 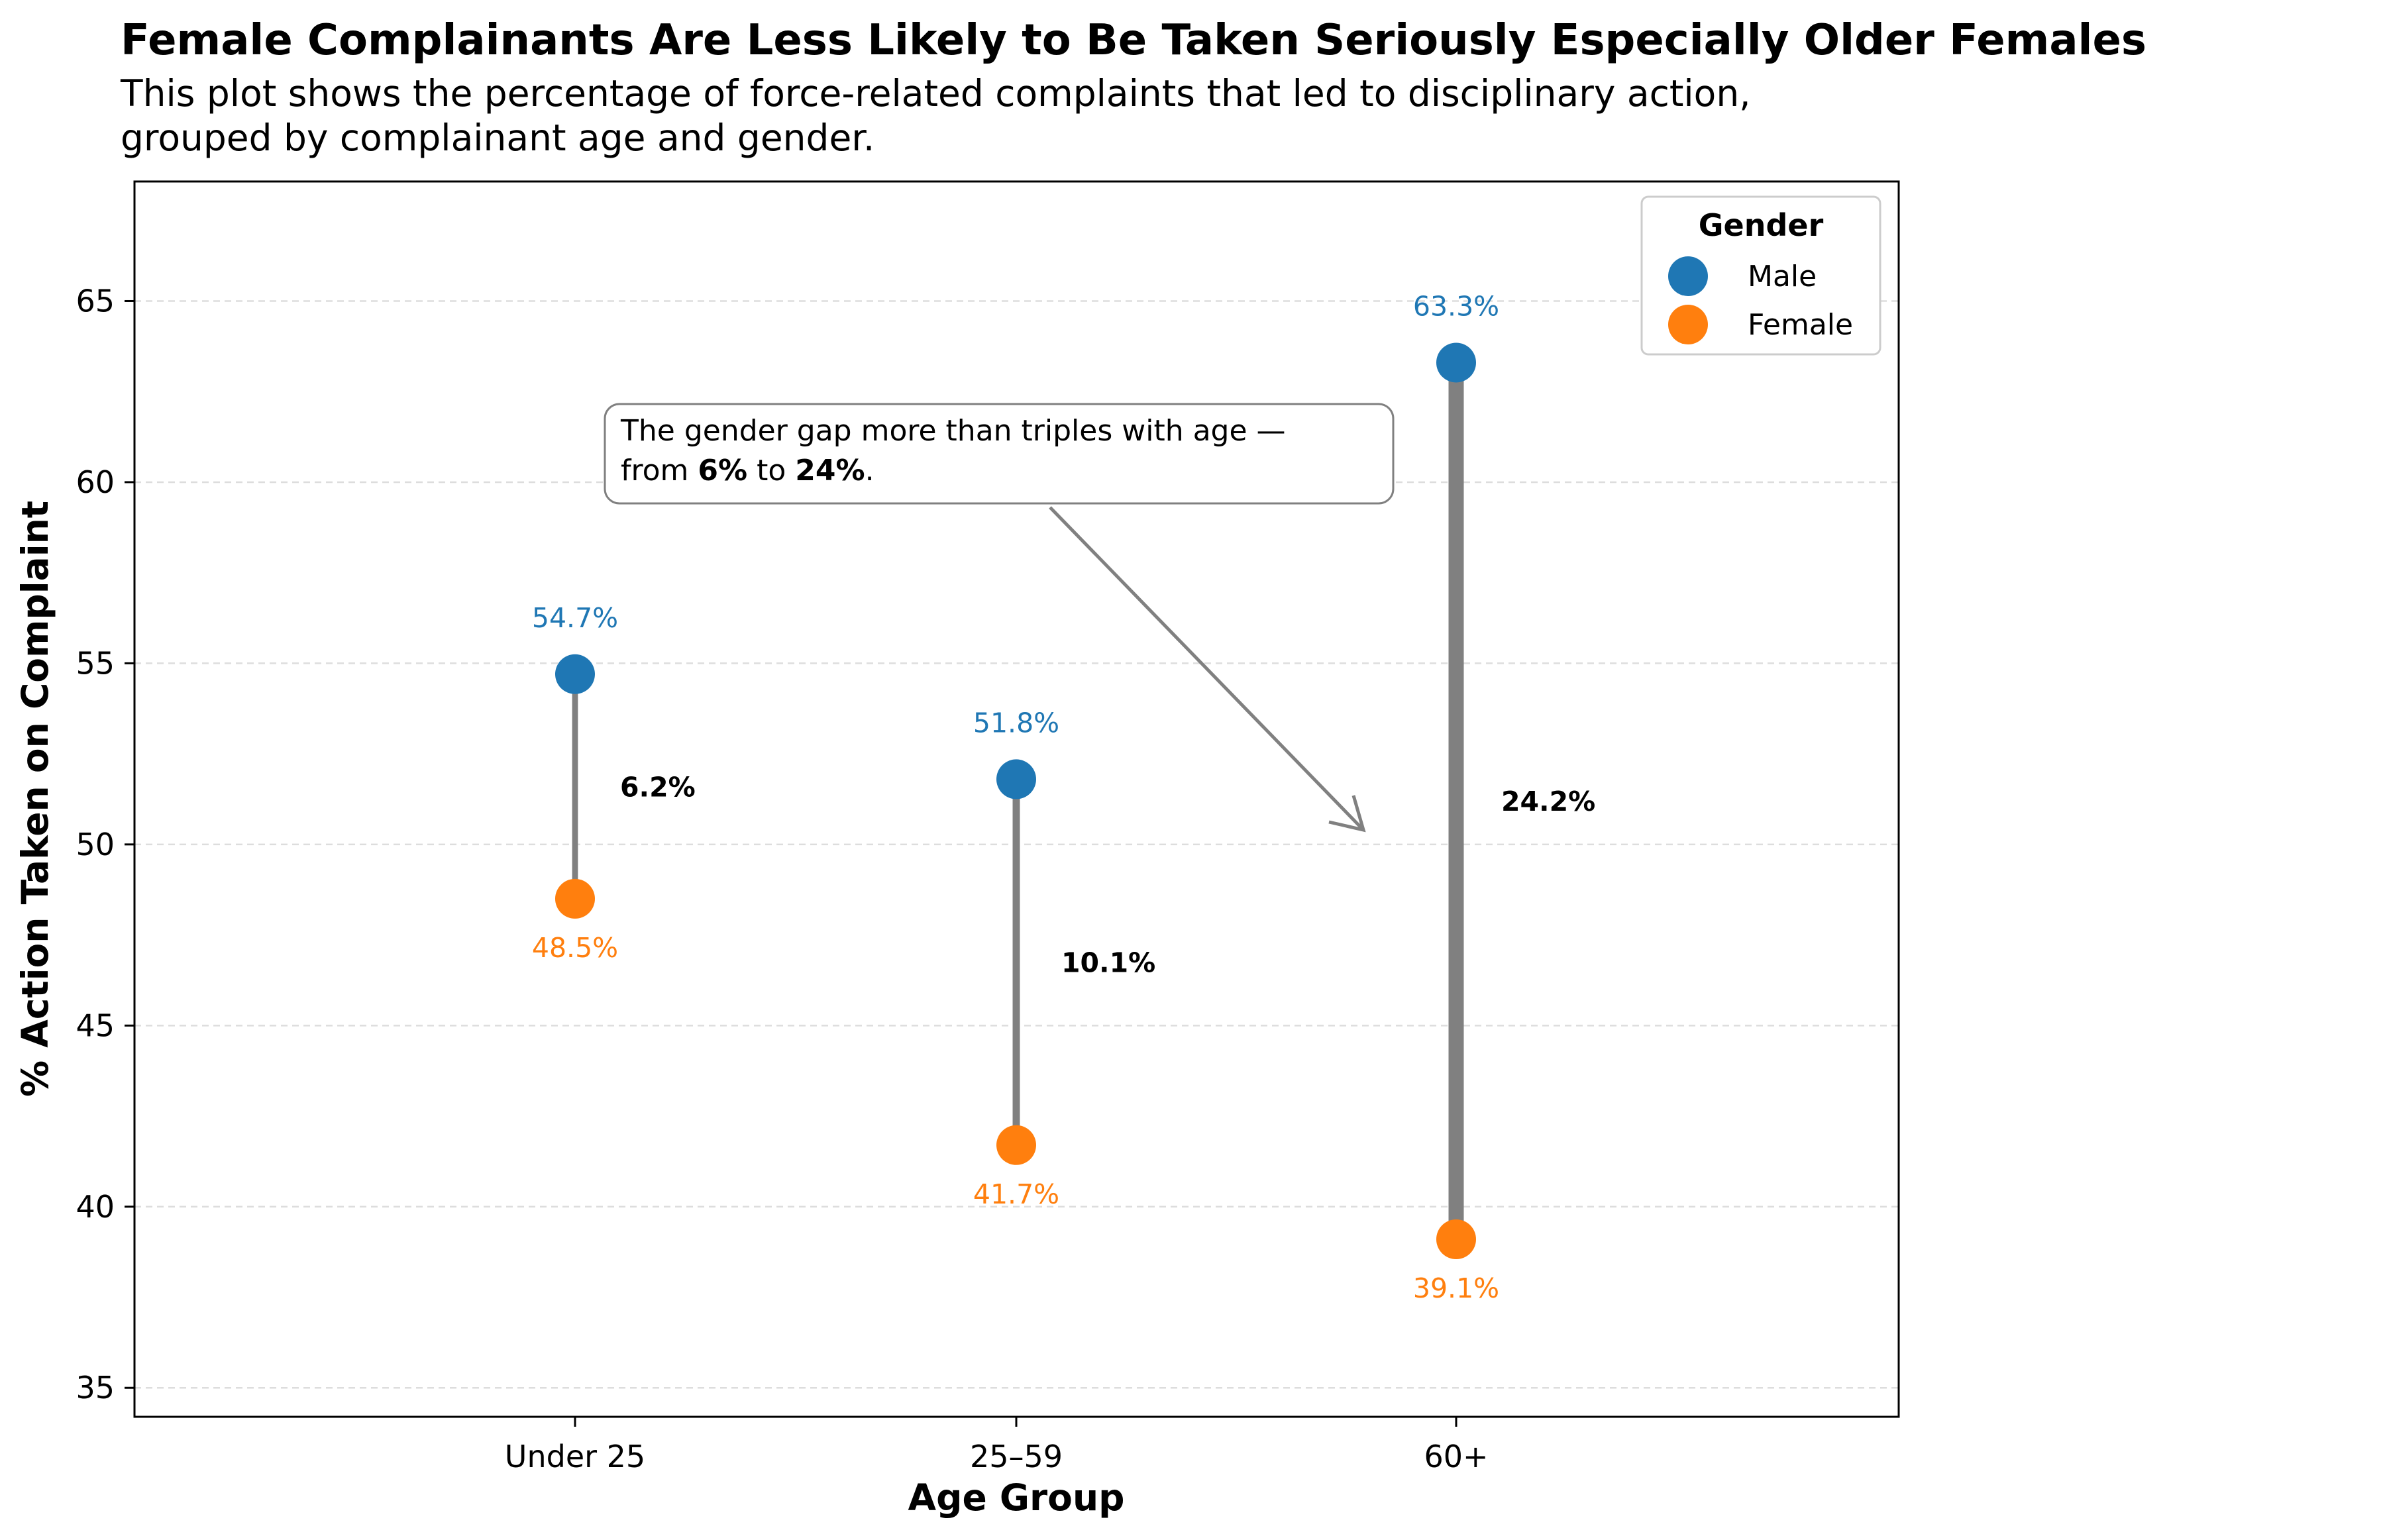 What do you see at coordinates (1456, 306) in the screenshot?
I see `male-value-label: 63.3%` at bounding box center [1456, 306].